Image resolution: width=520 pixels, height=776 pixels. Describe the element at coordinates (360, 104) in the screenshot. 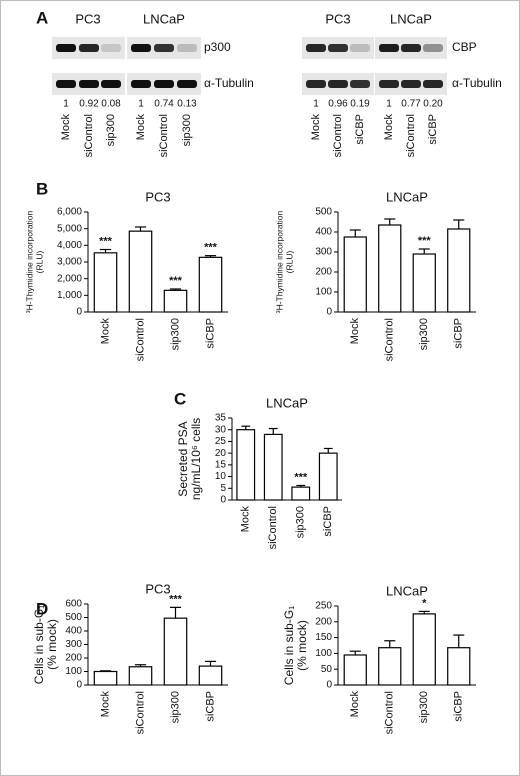

I see `blot-quantity: 0.19` at that location.